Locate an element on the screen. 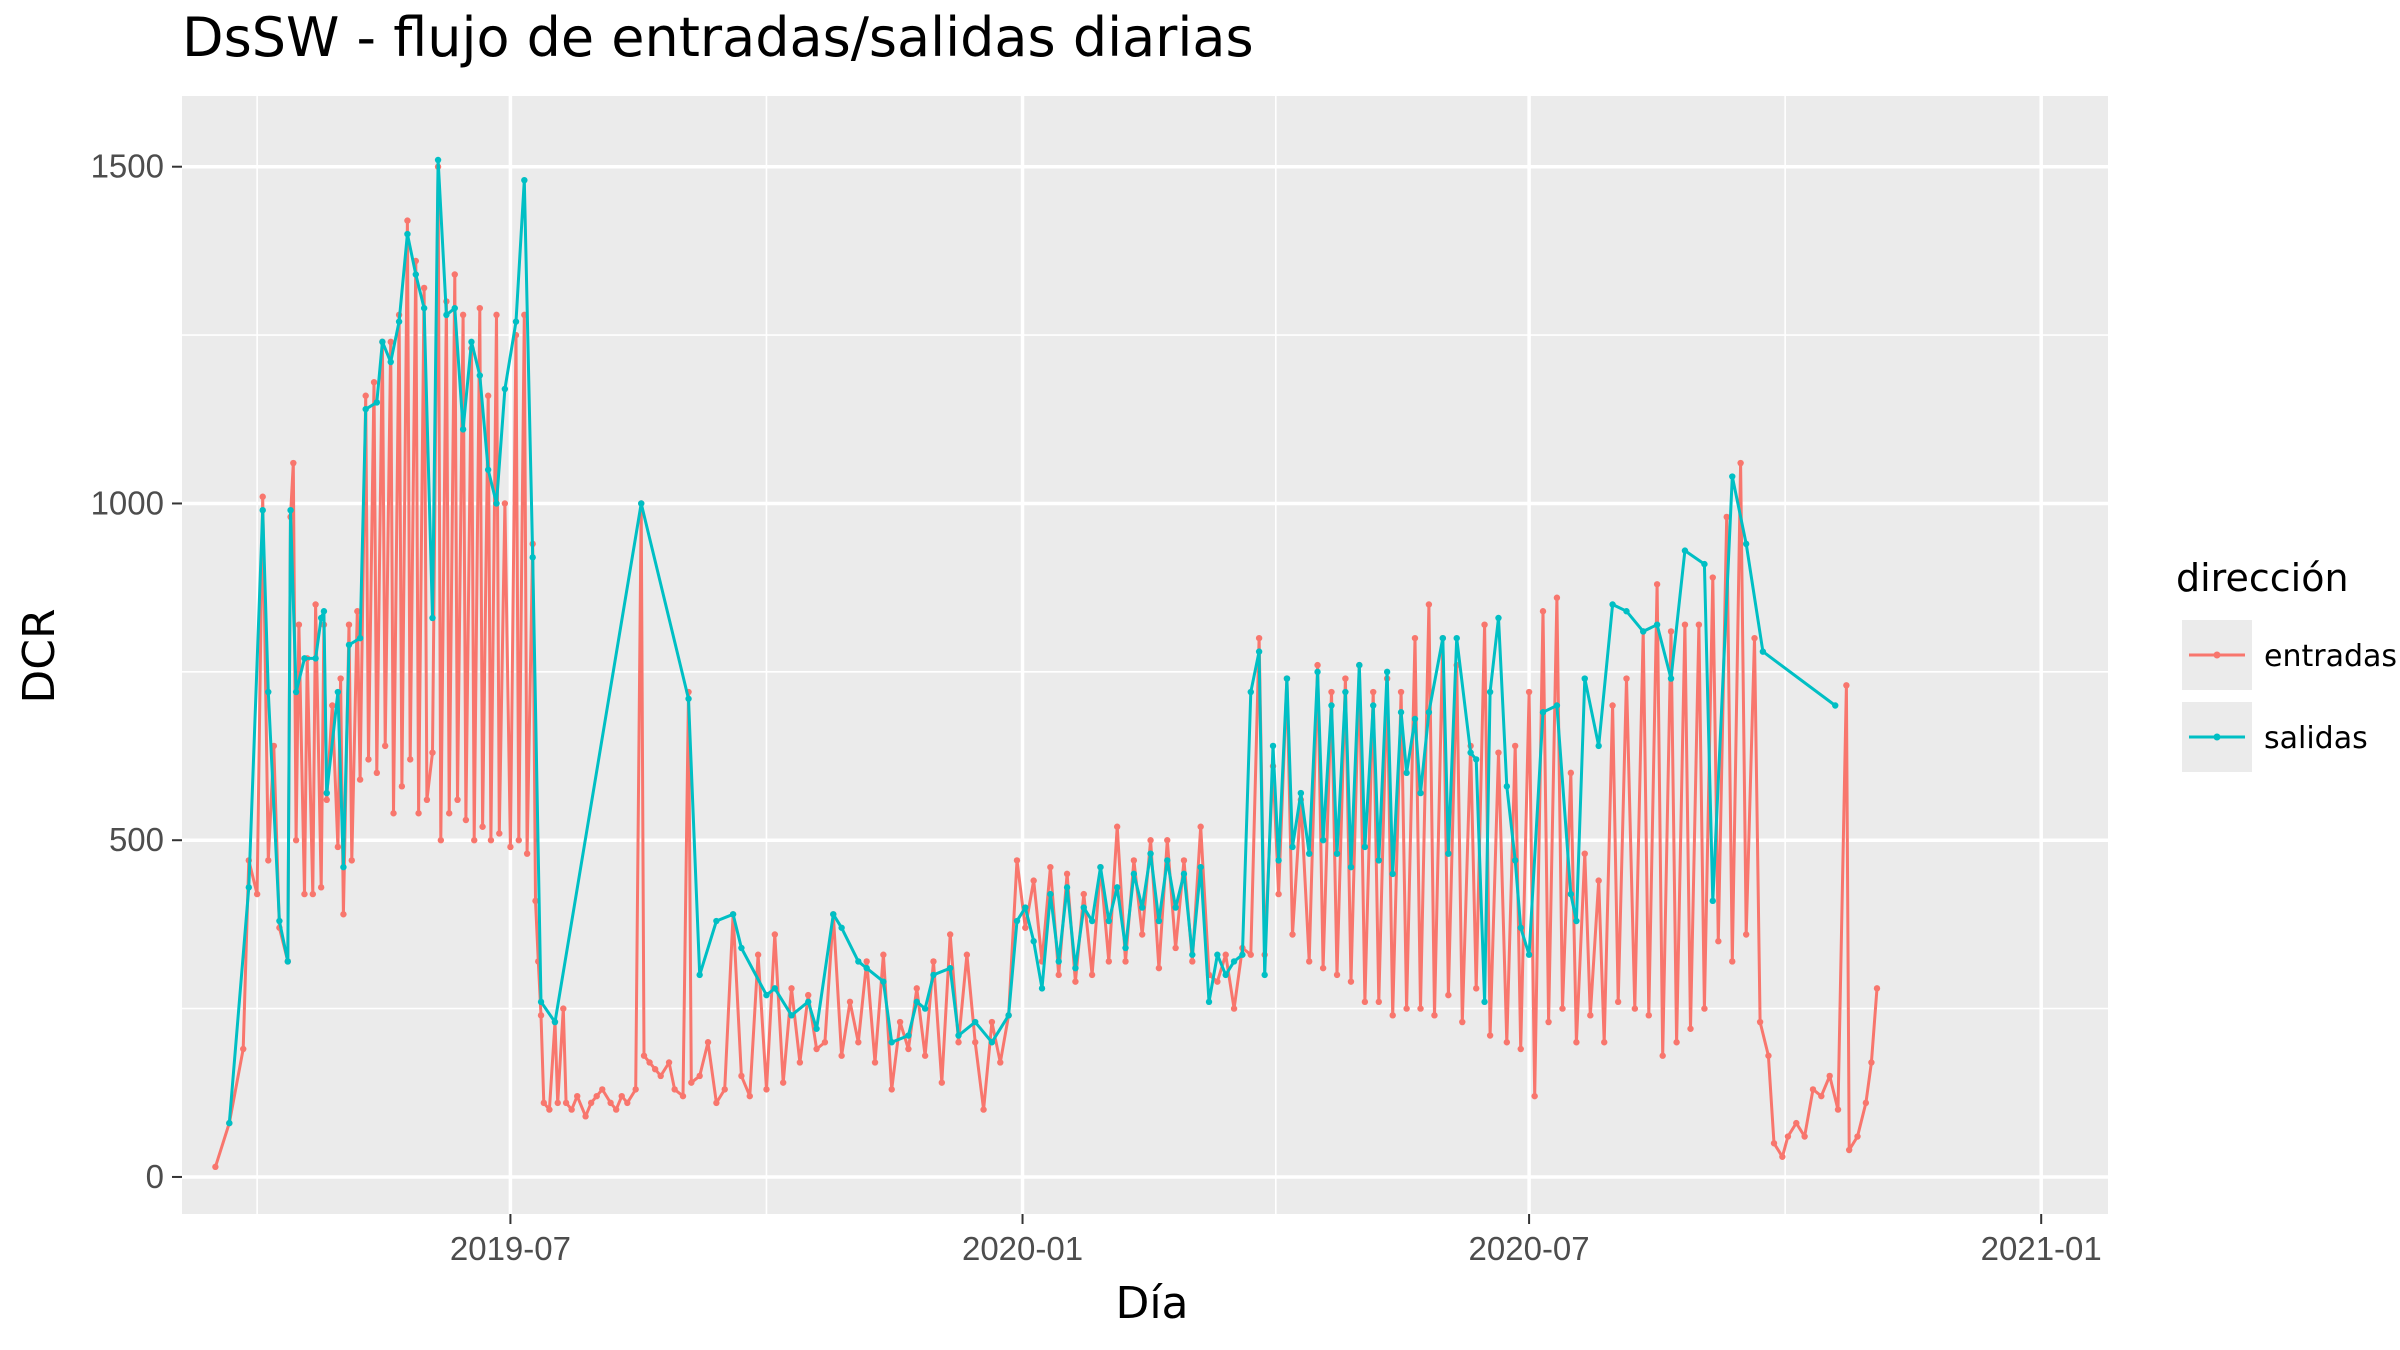 Image resolution: width=2400 pixels, height=1350 pixels. x-tick-label: 2021-01 is located at coordinates (2041, 1248).